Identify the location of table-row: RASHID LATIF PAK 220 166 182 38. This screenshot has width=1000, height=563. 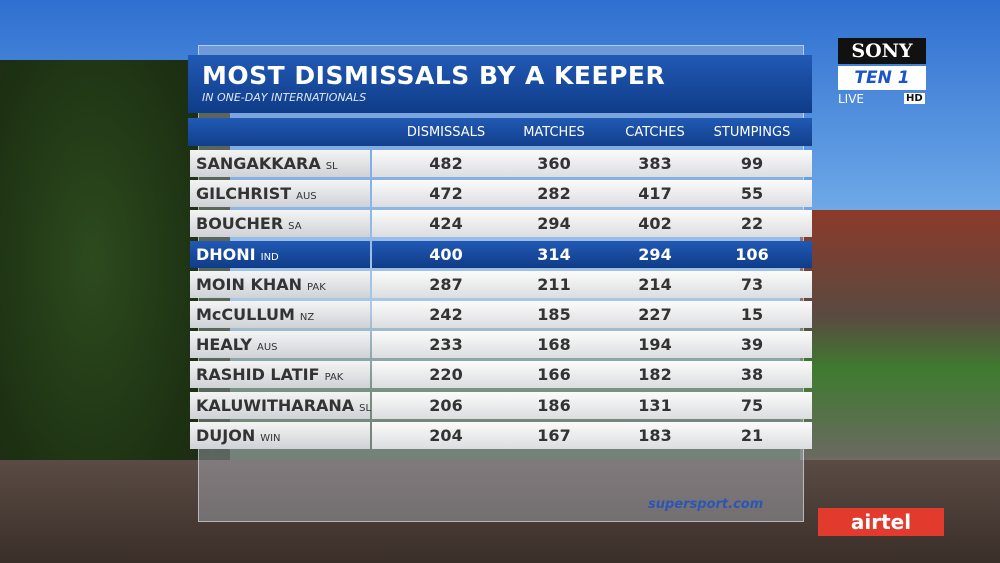
(500, 375).